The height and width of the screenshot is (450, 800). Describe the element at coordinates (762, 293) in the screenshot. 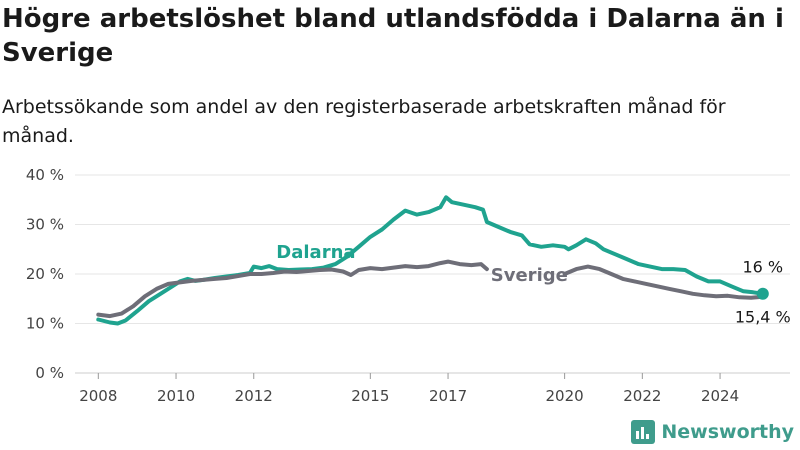

I see `end-point-dot` at that location.